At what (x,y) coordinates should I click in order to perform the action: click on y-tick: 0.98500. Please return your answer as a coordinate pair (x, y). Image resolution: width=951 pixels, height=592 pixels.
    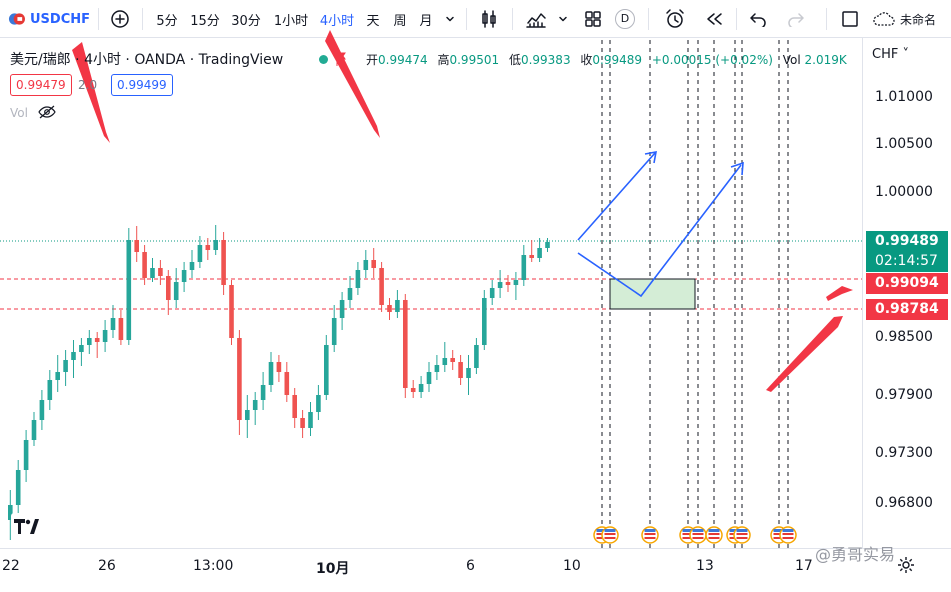
    Looking at the image, I should click on (904, 337).